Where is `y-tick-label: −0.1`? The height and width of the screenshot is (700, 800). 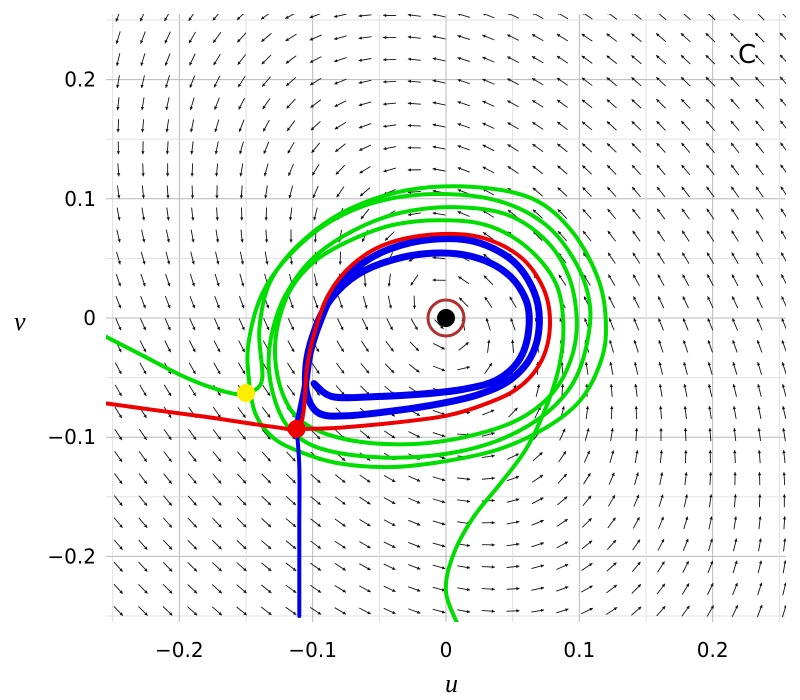 y-tick-label: −0.1 is located at coordinates (71, 437).